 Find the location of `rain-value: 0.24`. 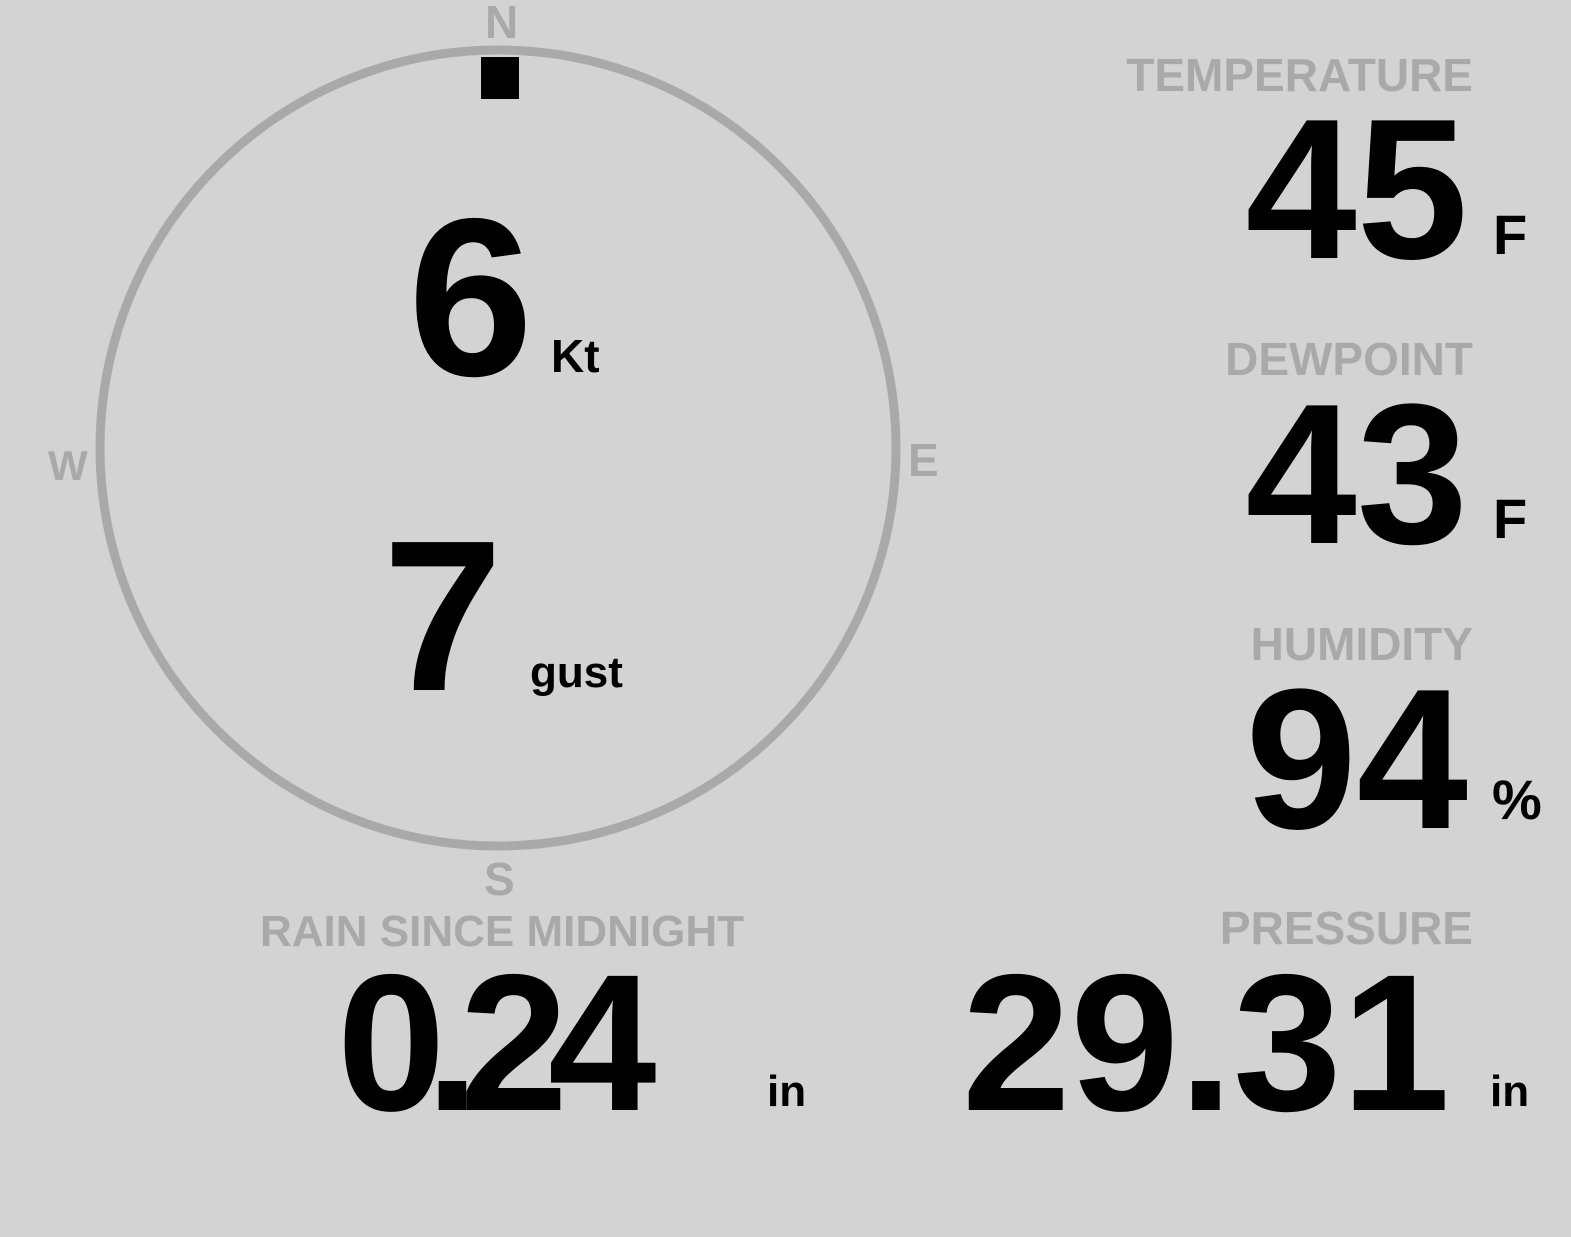

rain-value: 0.24 is located at coordinates (497, 1043).